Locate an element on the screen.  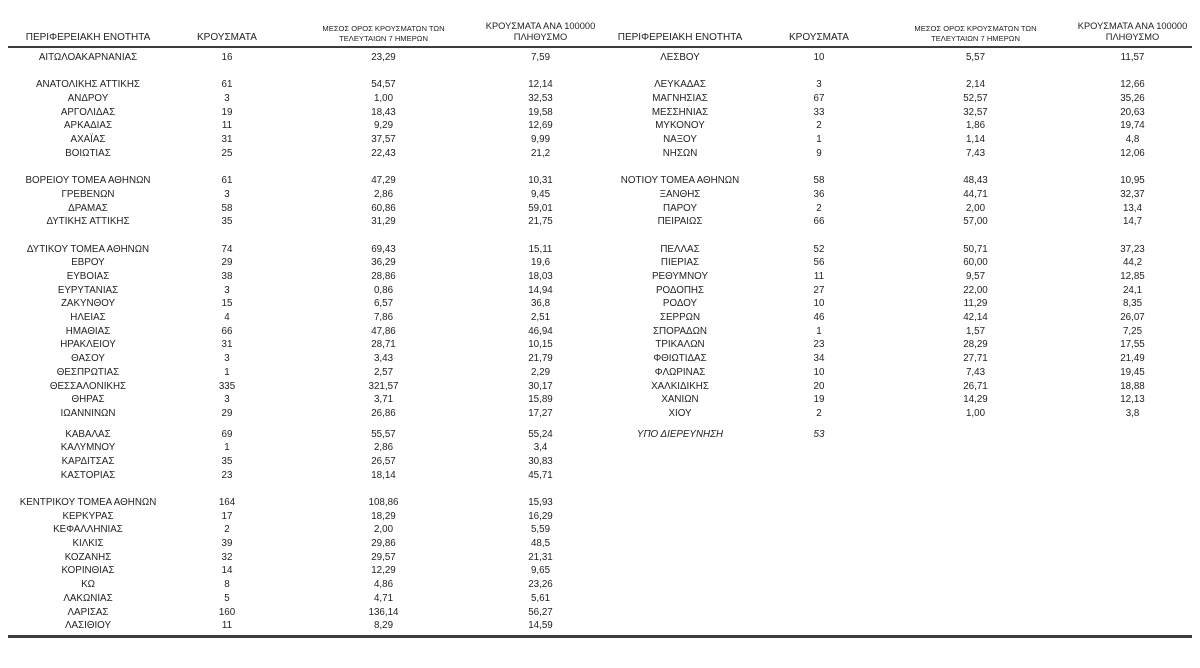
cases-cell: 3 is located at coordinates (227, 359).